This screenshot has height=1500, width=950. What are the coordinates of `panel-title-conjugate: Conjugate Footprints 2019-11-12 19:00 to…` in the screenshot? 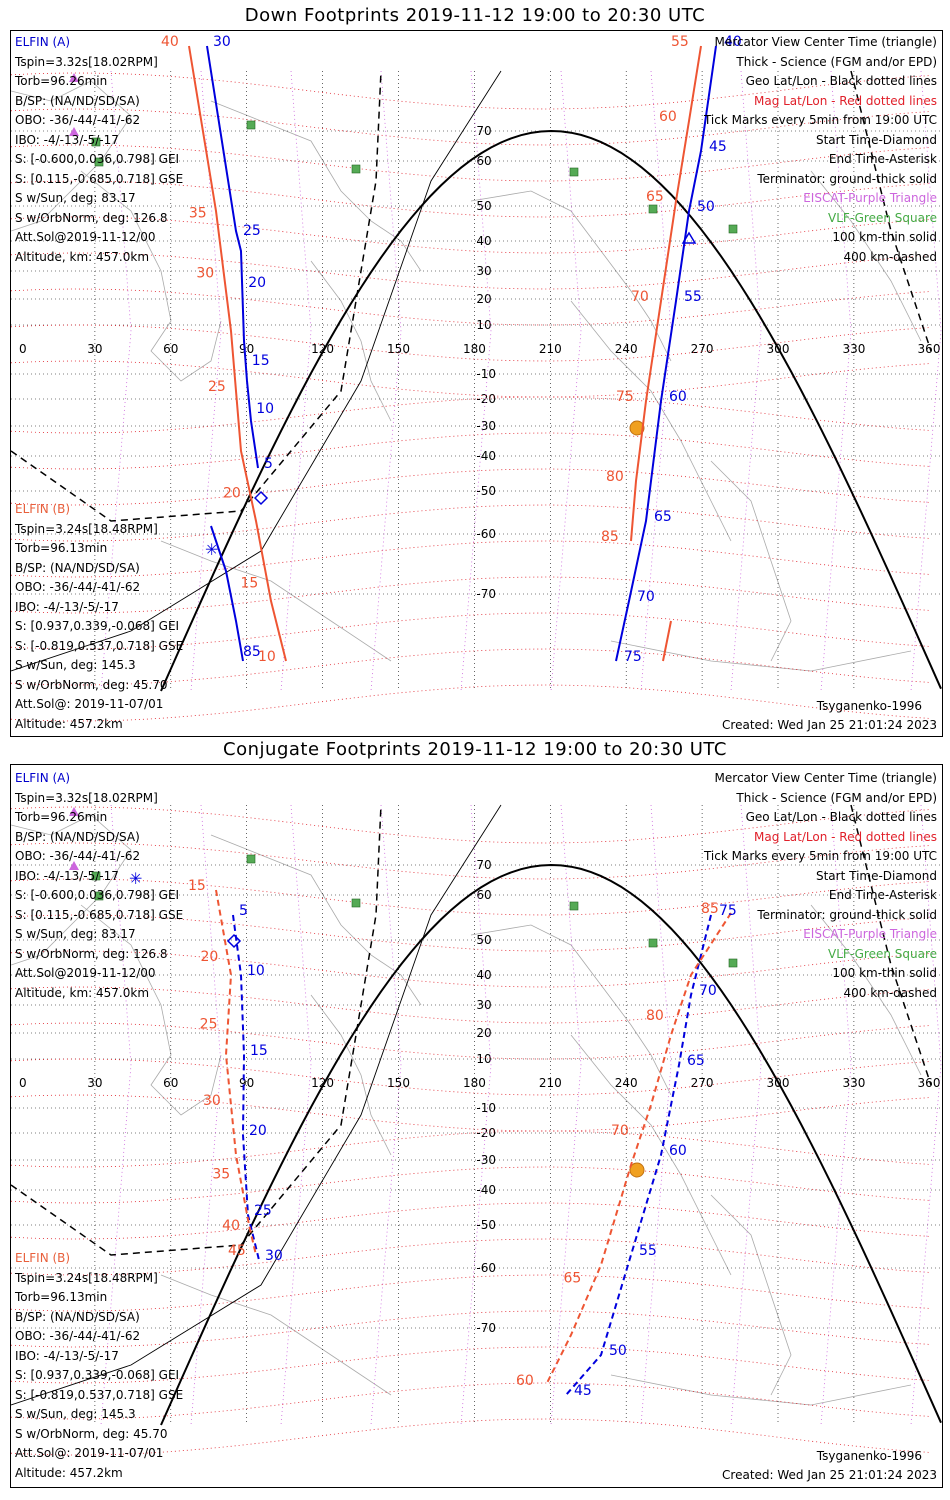 It's located at (475, 749).